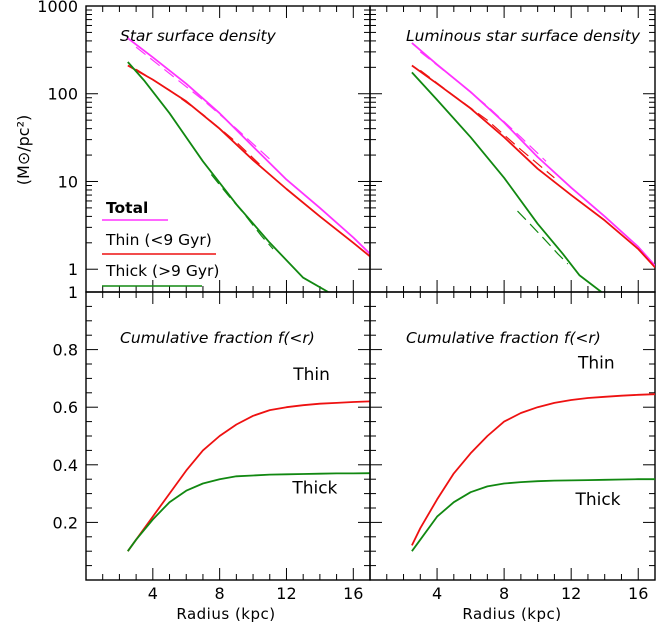  I want to click on star-surface-density-series-total, so click(248, 146).